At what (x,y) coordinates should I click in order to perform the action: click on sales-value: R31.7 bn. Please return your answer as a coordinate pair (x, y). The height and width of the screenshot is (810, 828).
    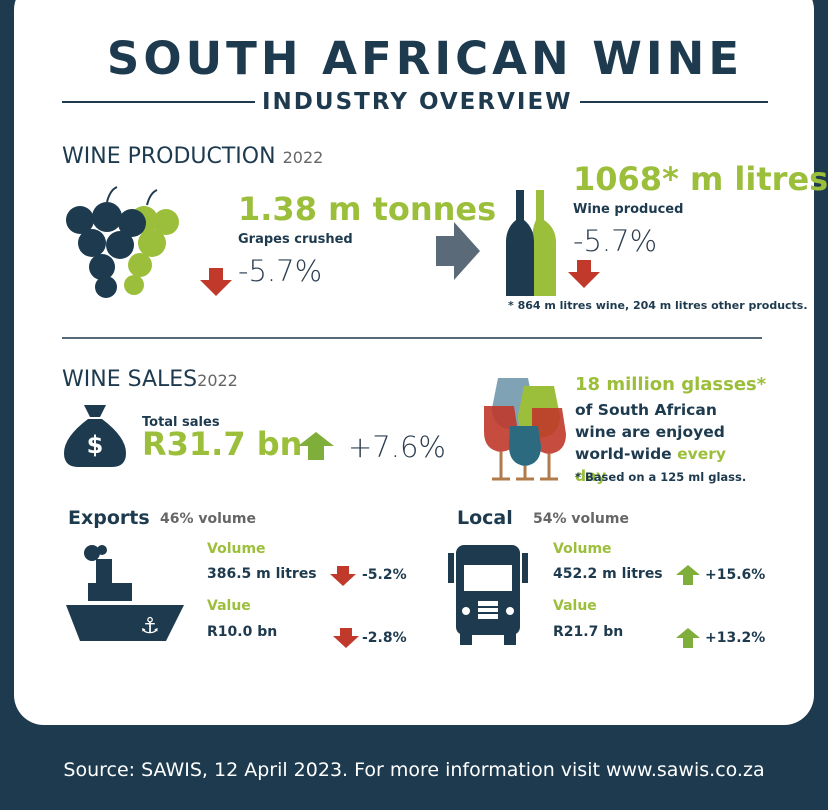
    Looking at the image, I should click on (222, 444).